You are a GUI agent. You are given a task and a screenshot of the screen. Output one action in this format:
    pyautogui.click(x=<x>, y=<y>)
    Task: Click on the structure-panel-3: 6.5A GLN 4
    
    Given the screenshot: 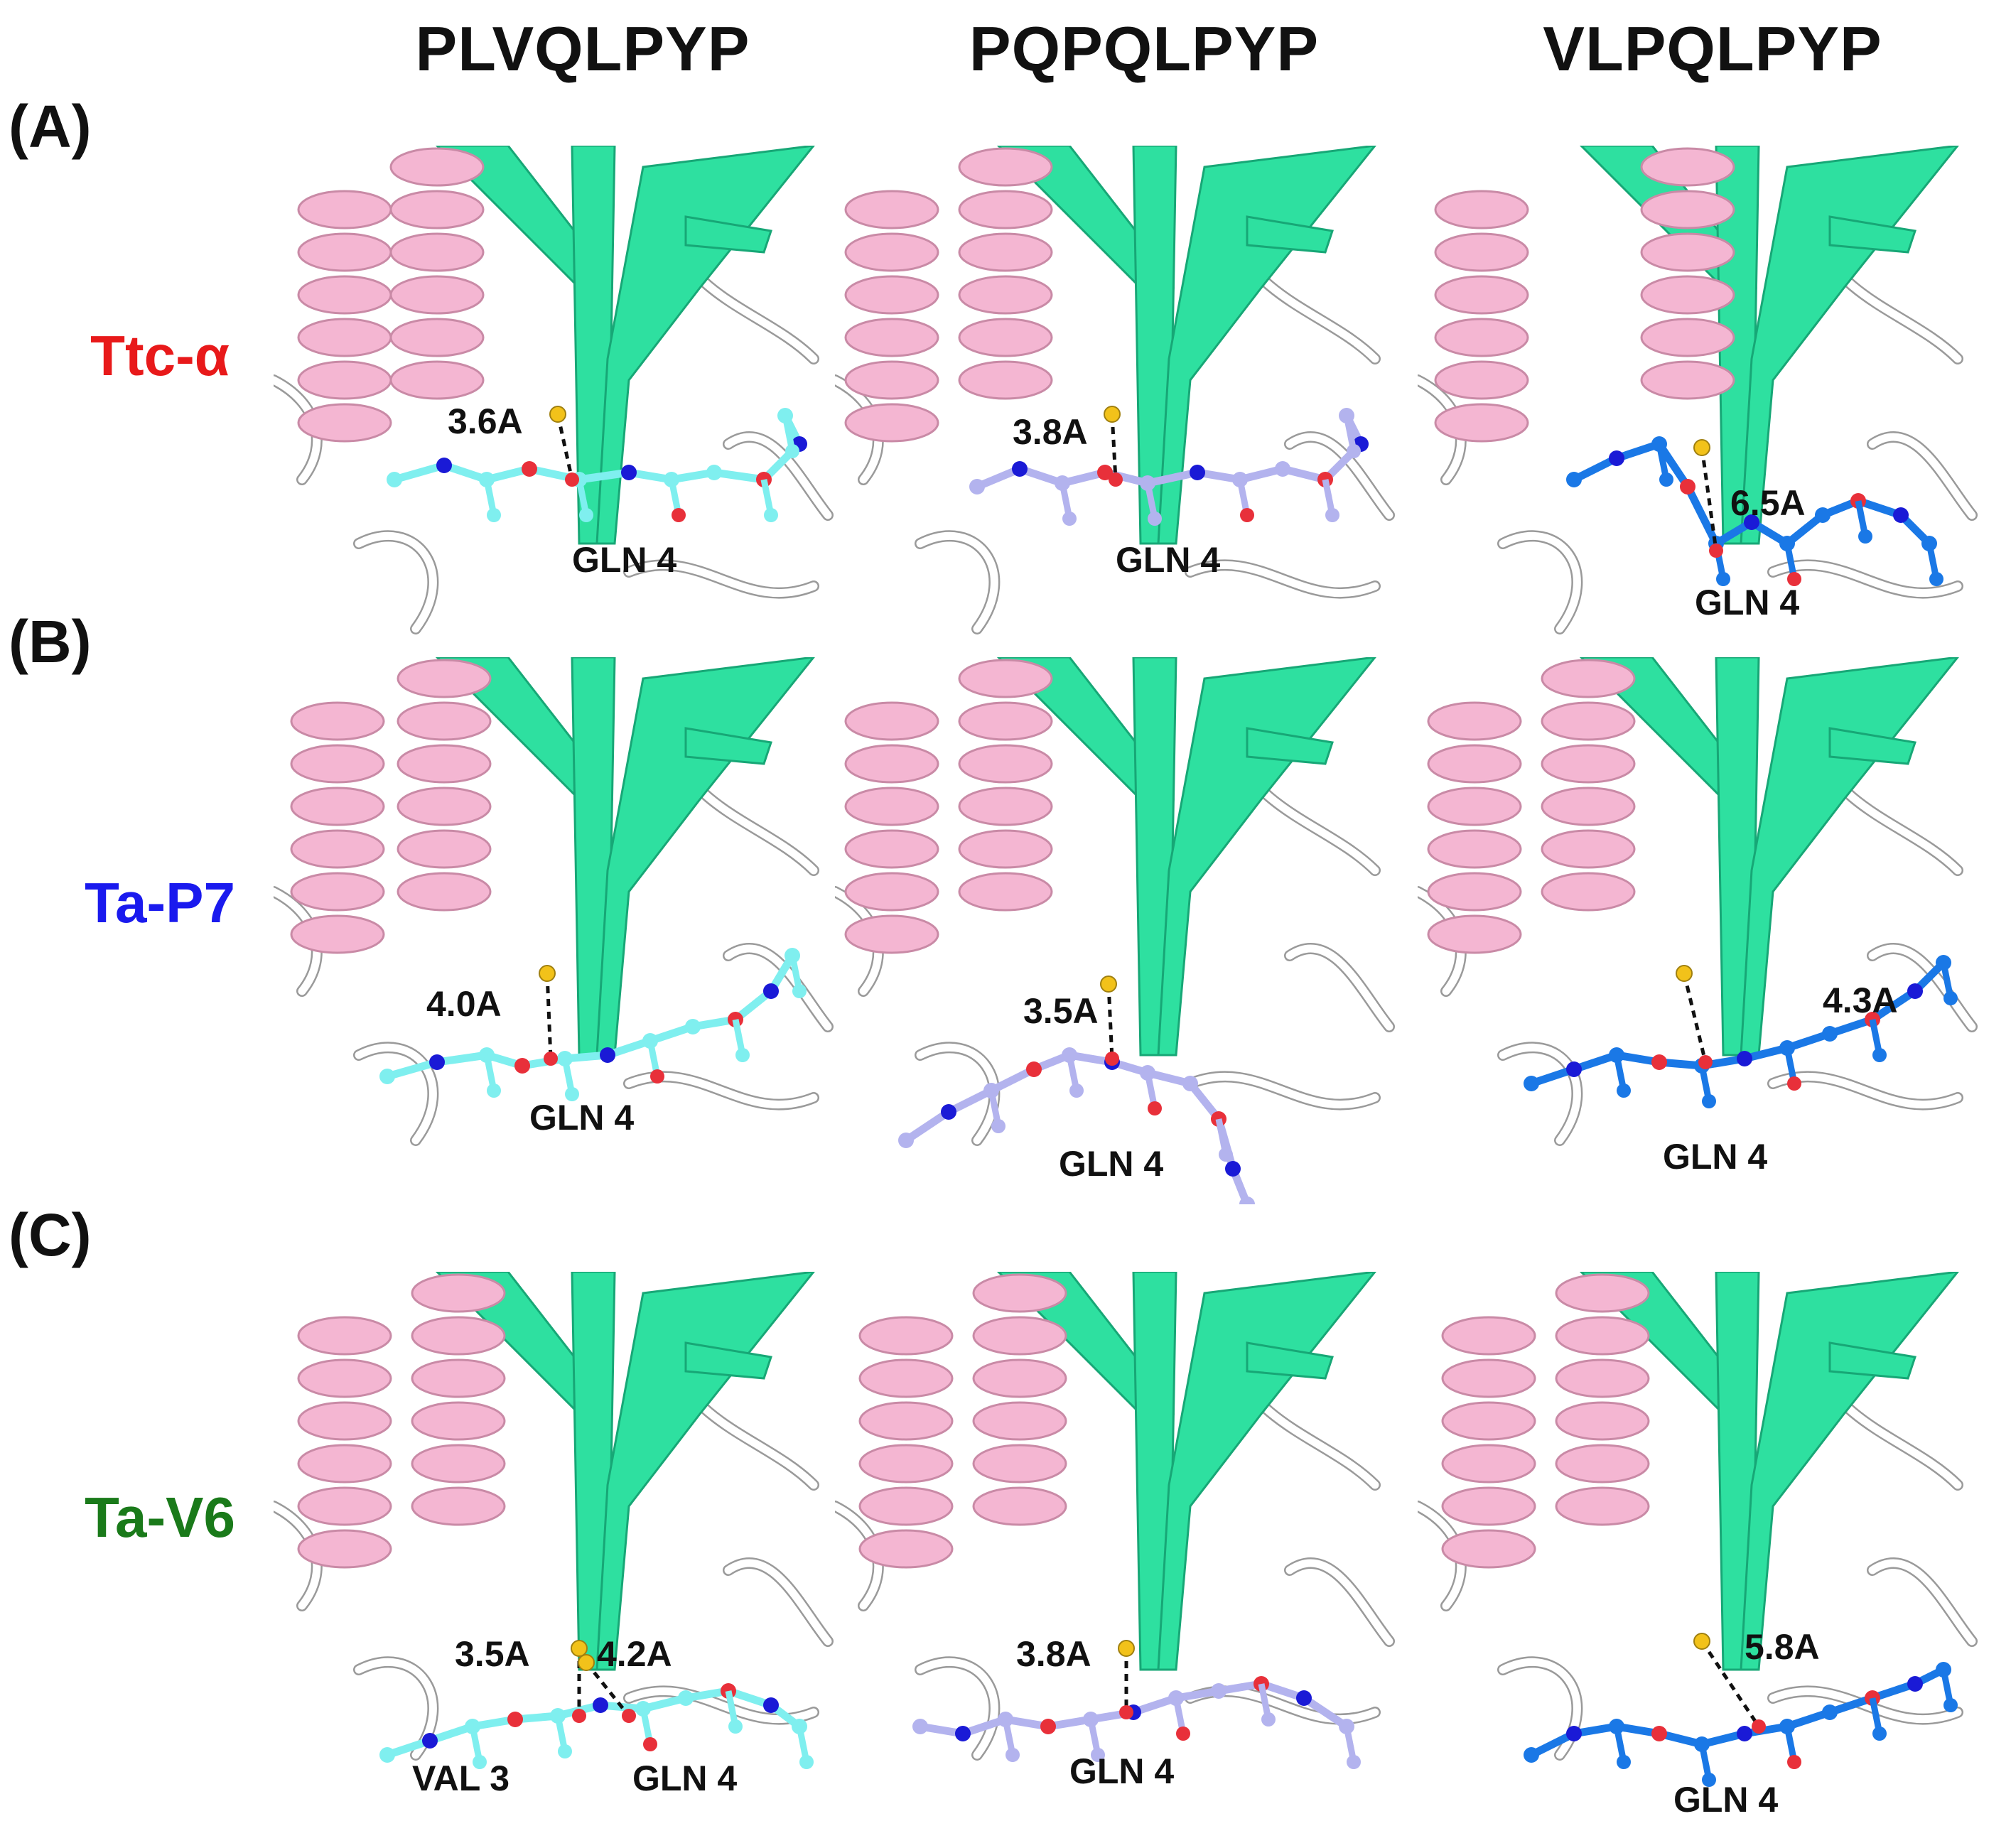 What is the action you would take?
    pyautogui.click(x=1698, y=419)
    